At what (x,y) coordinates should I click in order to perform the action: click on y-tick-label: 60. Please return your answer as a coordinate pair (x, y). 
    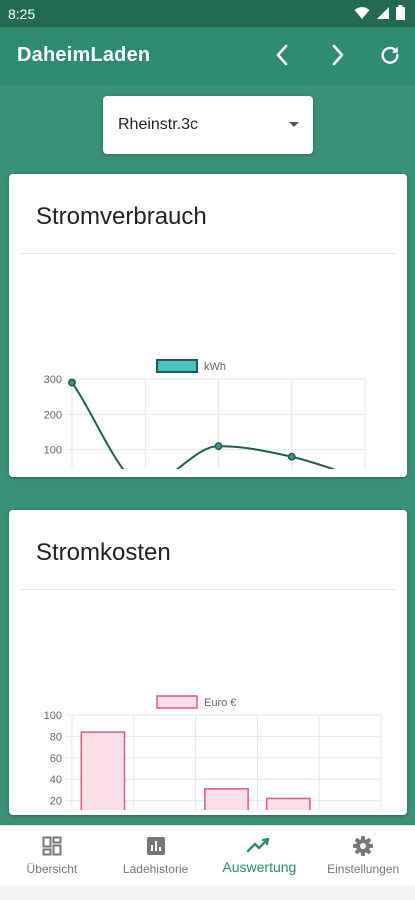
    Looking at the image, I should click on (56, 759).